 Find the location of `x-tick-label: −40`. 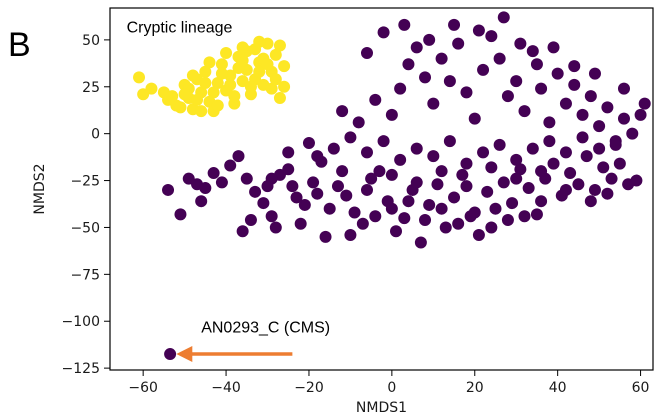

x-tick-label: −40 is located at coordinates (226, 388).